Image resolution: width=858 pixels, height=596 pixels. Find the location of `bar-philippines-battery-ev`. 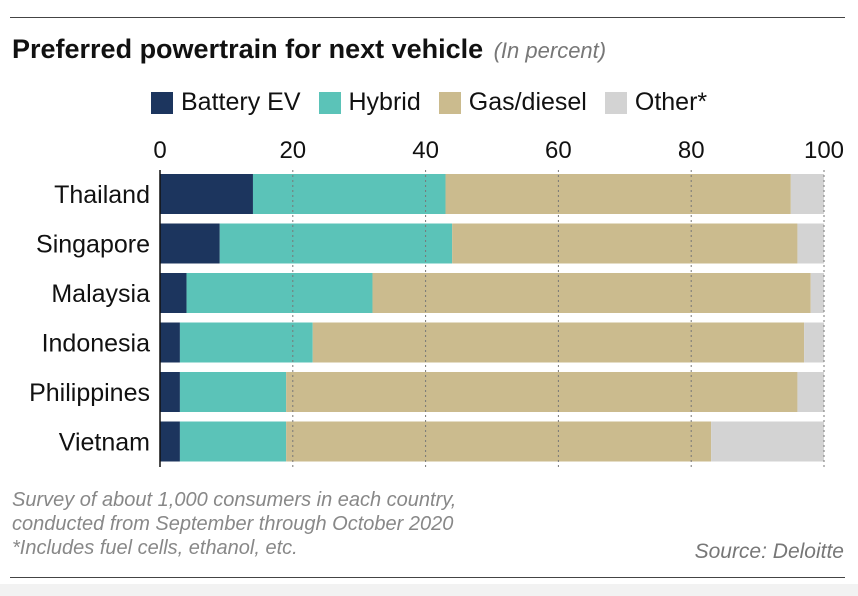

bar-philippines-battery-ev is located at coordinates (170, 392).